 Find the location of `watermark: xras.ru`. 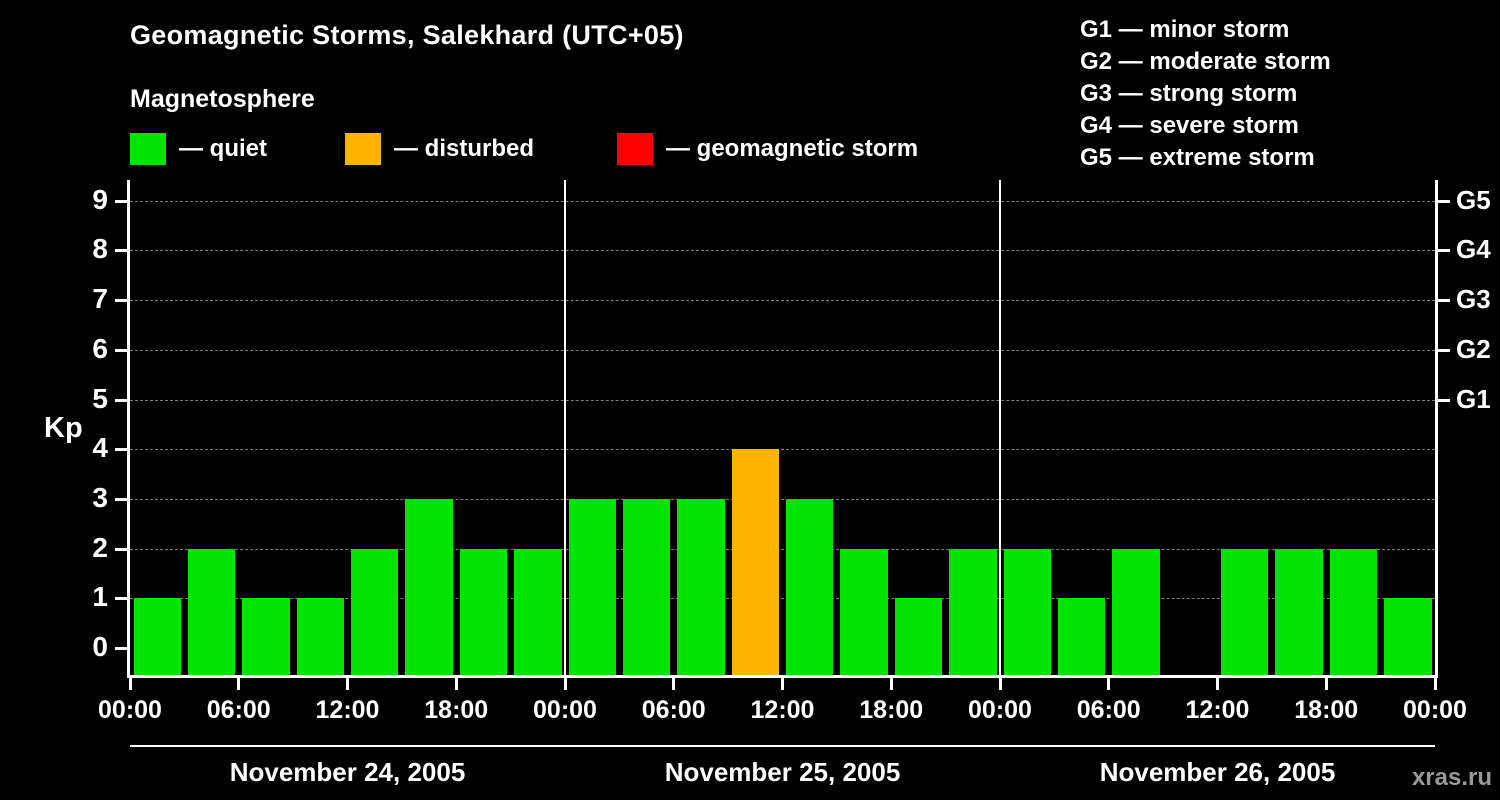

watermark: xras.ru is located at coordinates (1451, 777).